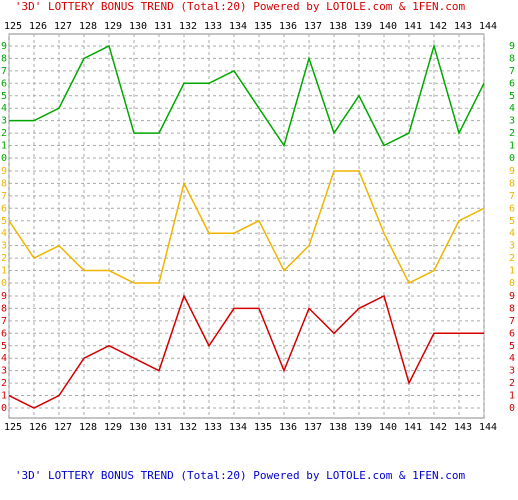  Describe the element at coordinates (63, 427) in the screenshot. I see `x-tick-label-bottom: 127` at that location.